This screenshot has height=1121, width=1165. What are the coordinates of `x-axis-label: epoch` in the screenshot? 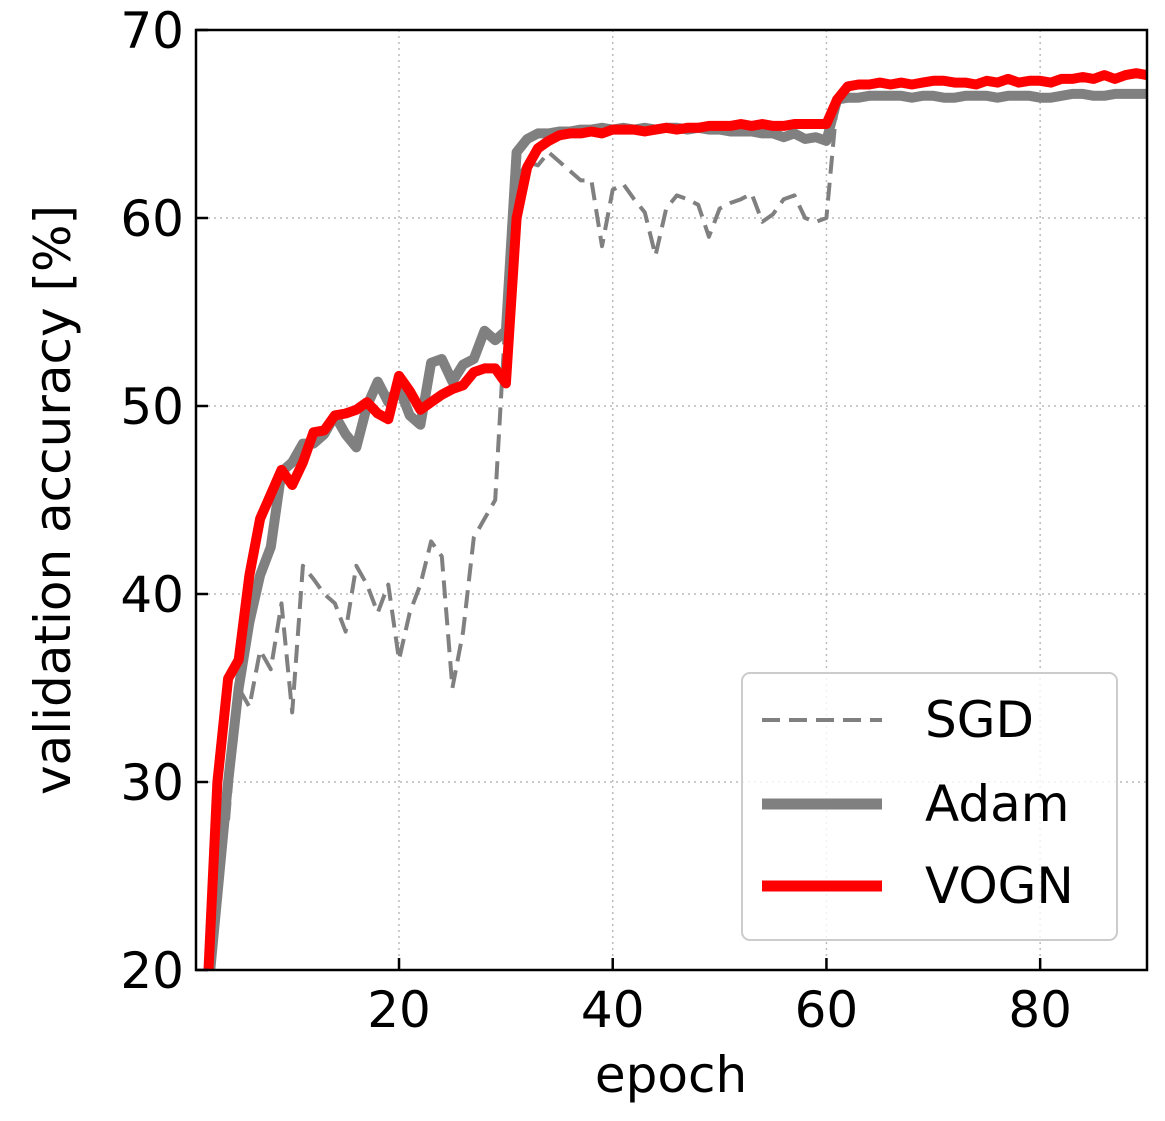 It's located at (671, 1075).